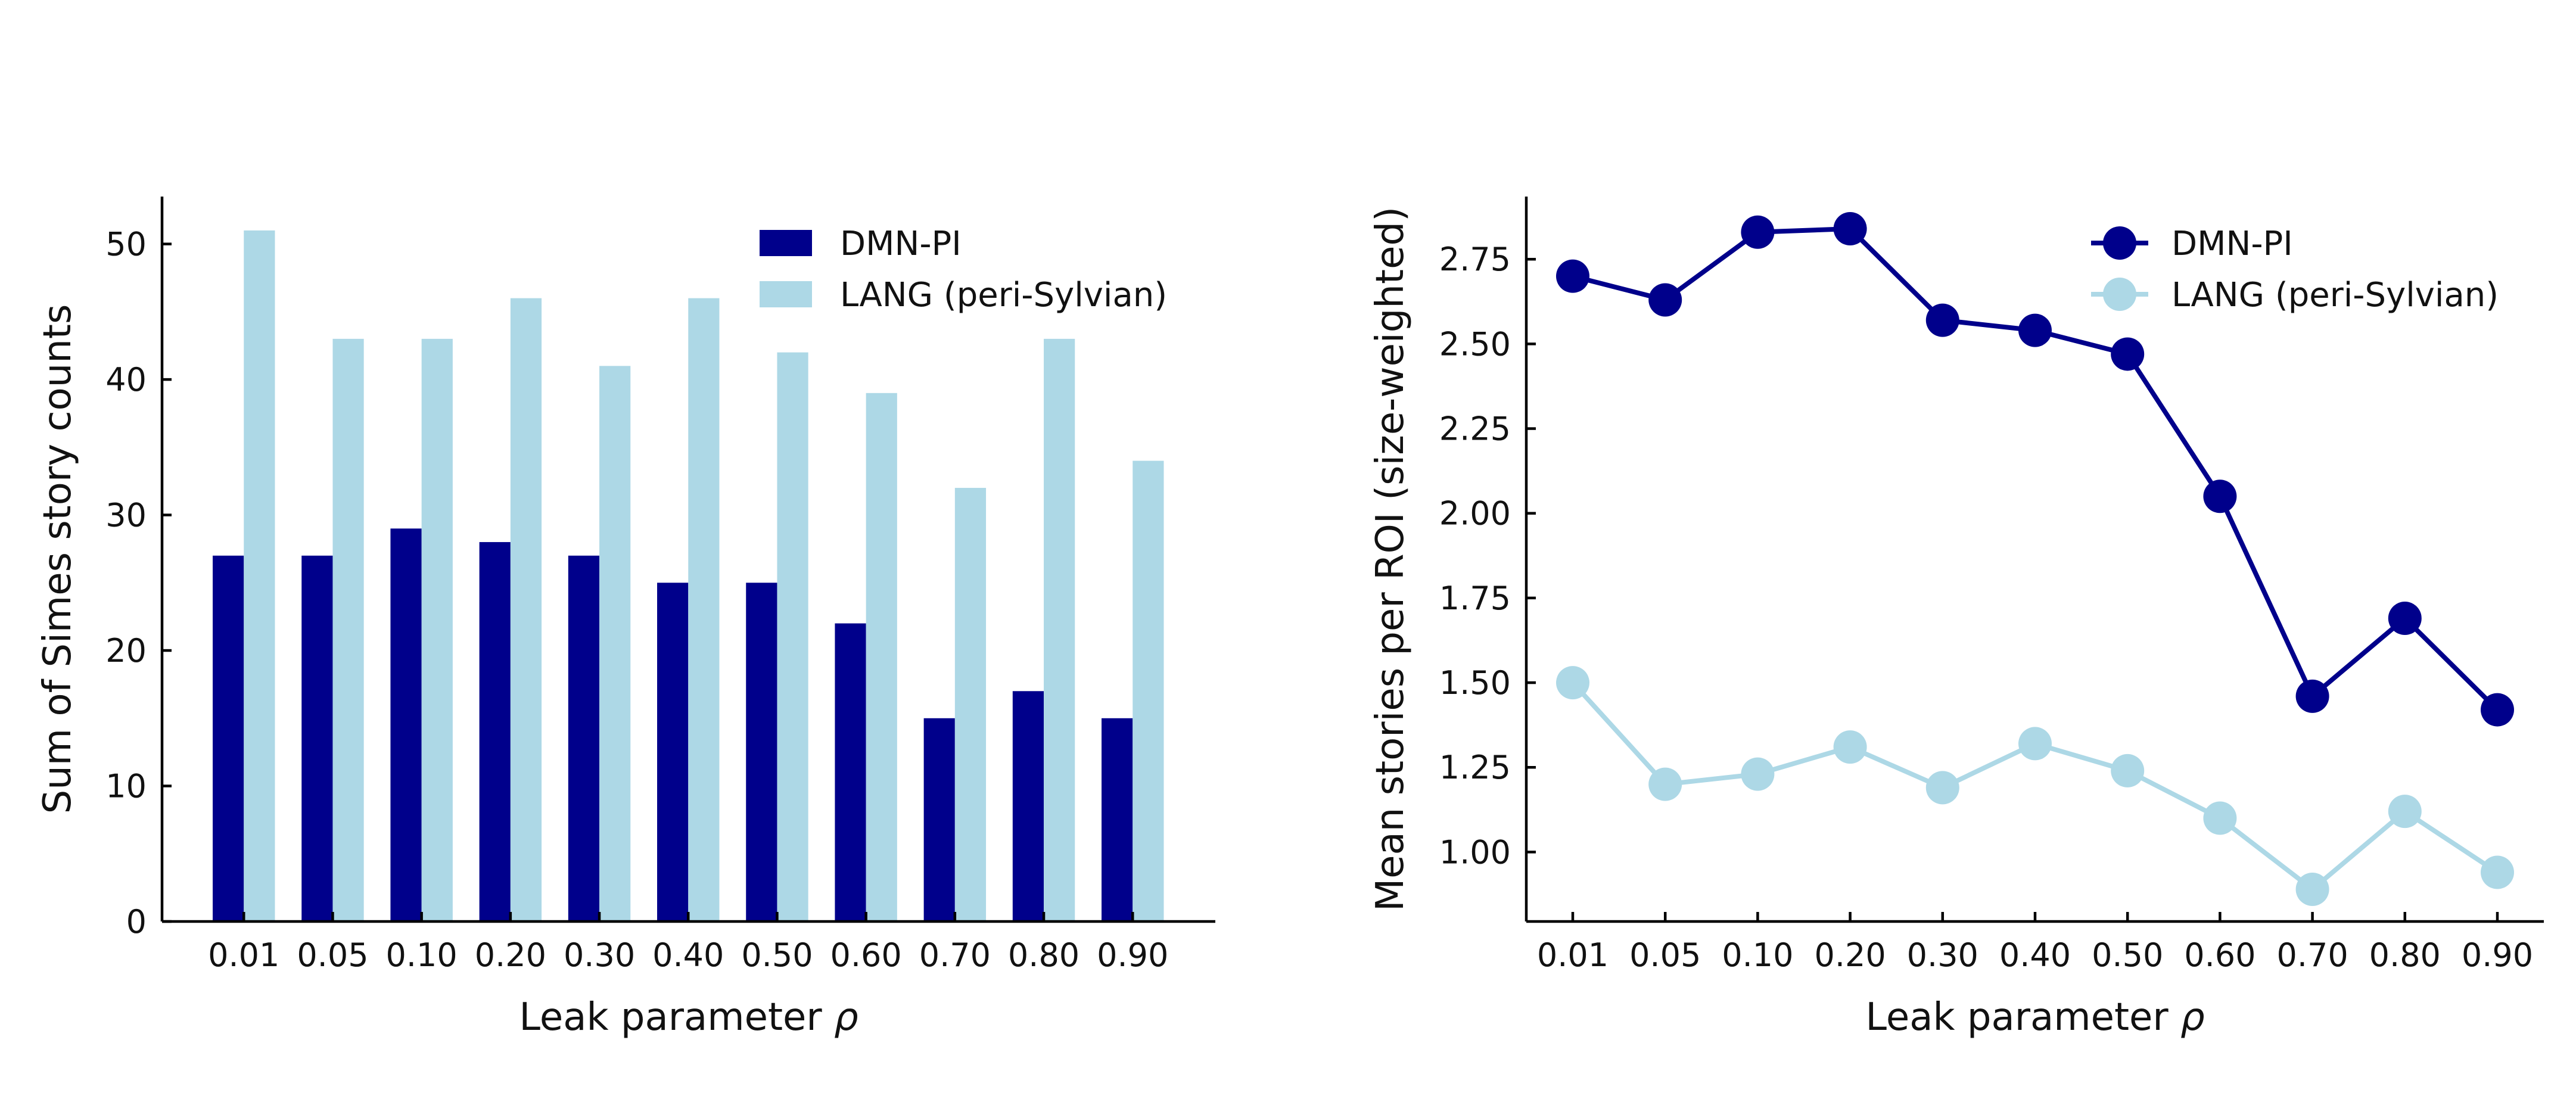 The height and width of the screenshot is (1096, 2576). Describe the element at coordinates (1942, 320) in the screenshot. I see `point-dmn-pi-0.30` at that location.